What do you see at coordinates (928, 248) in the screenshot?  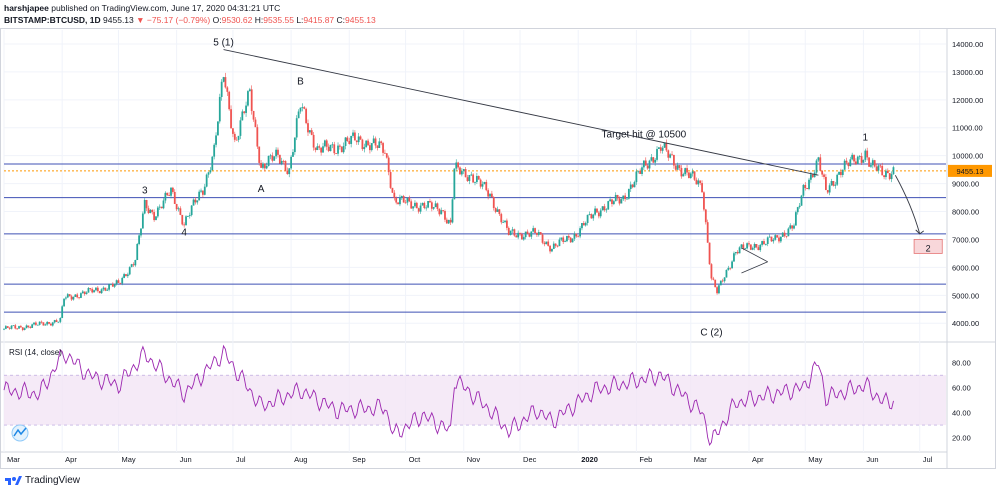 I see `target-box-label: 2` at bounding box center [928, 248].